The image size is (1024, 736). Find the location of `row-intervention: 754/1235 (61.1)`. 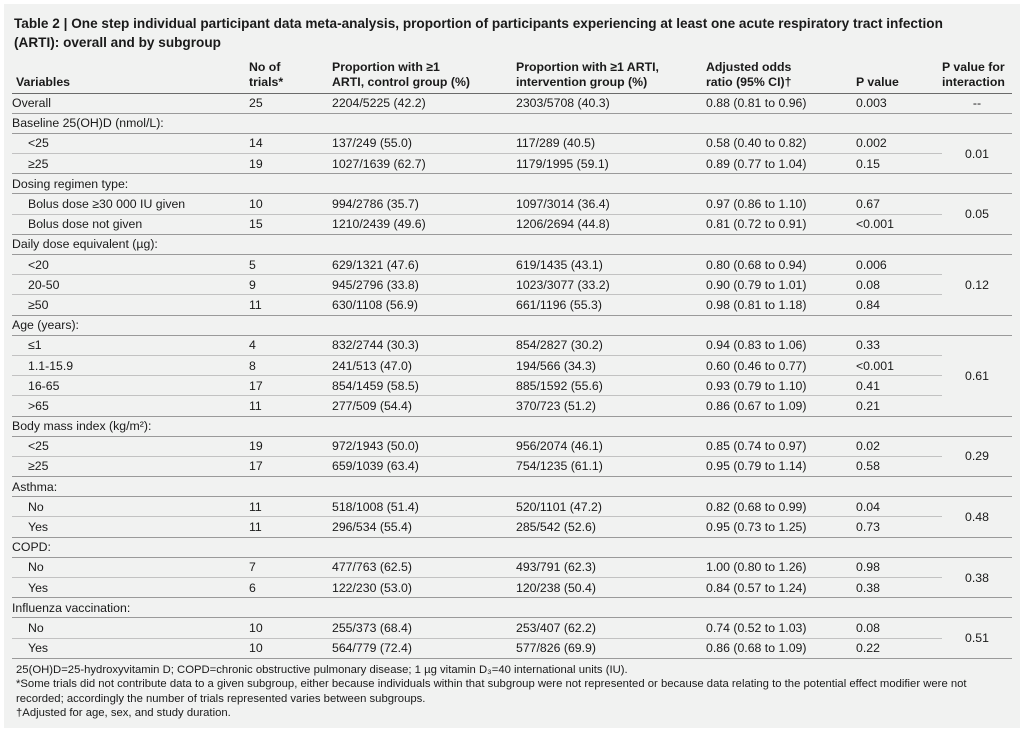

row-intervention: 754/1235 (61.1) is located at coordinates (611, 467).